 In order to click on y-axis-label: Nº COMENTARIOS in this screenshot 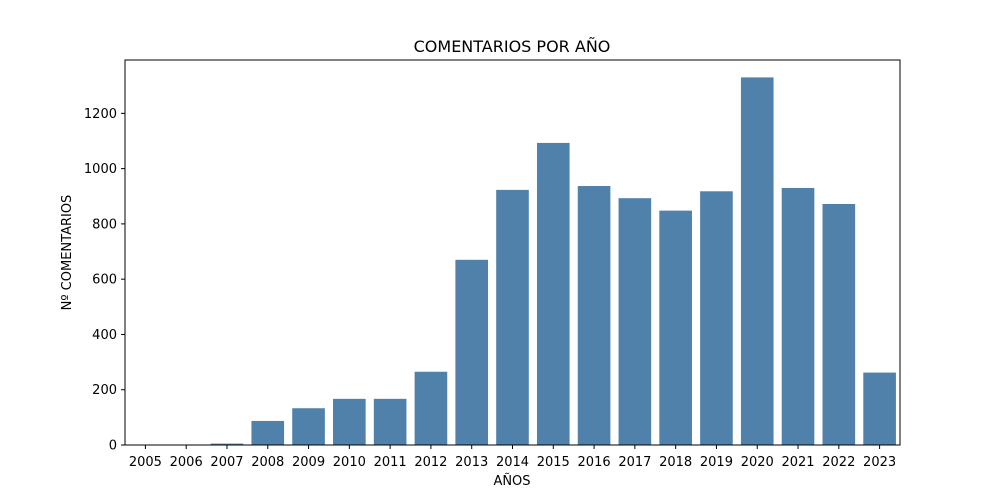, I will do `click(67, 253)`.